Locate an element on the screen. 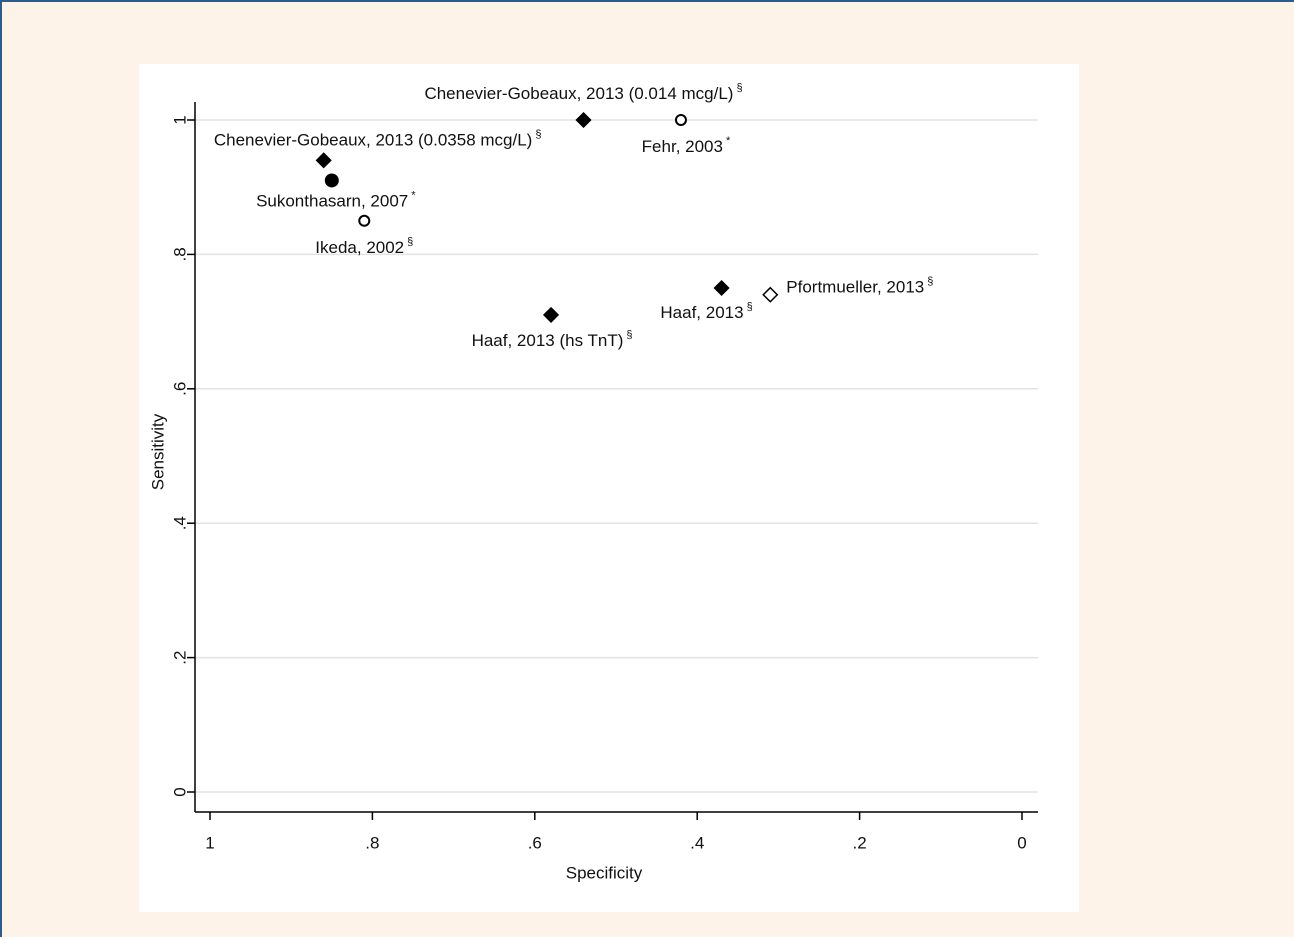  x-tick-label: .2 is located at coordinates (860, 842).